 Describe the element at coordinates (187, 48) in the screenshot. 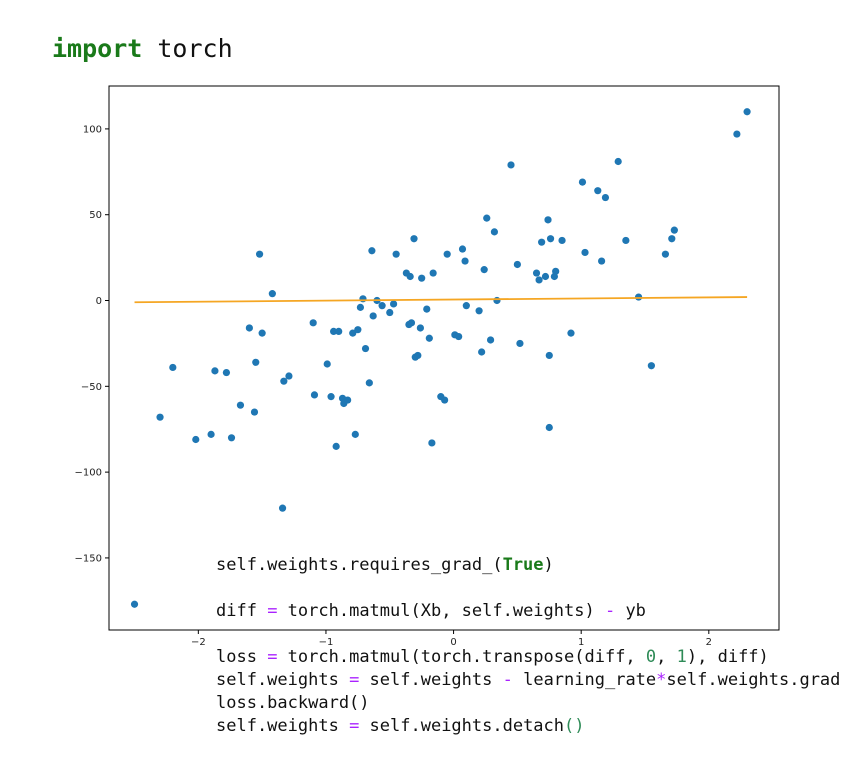

I see `module-name: torch` at that location.